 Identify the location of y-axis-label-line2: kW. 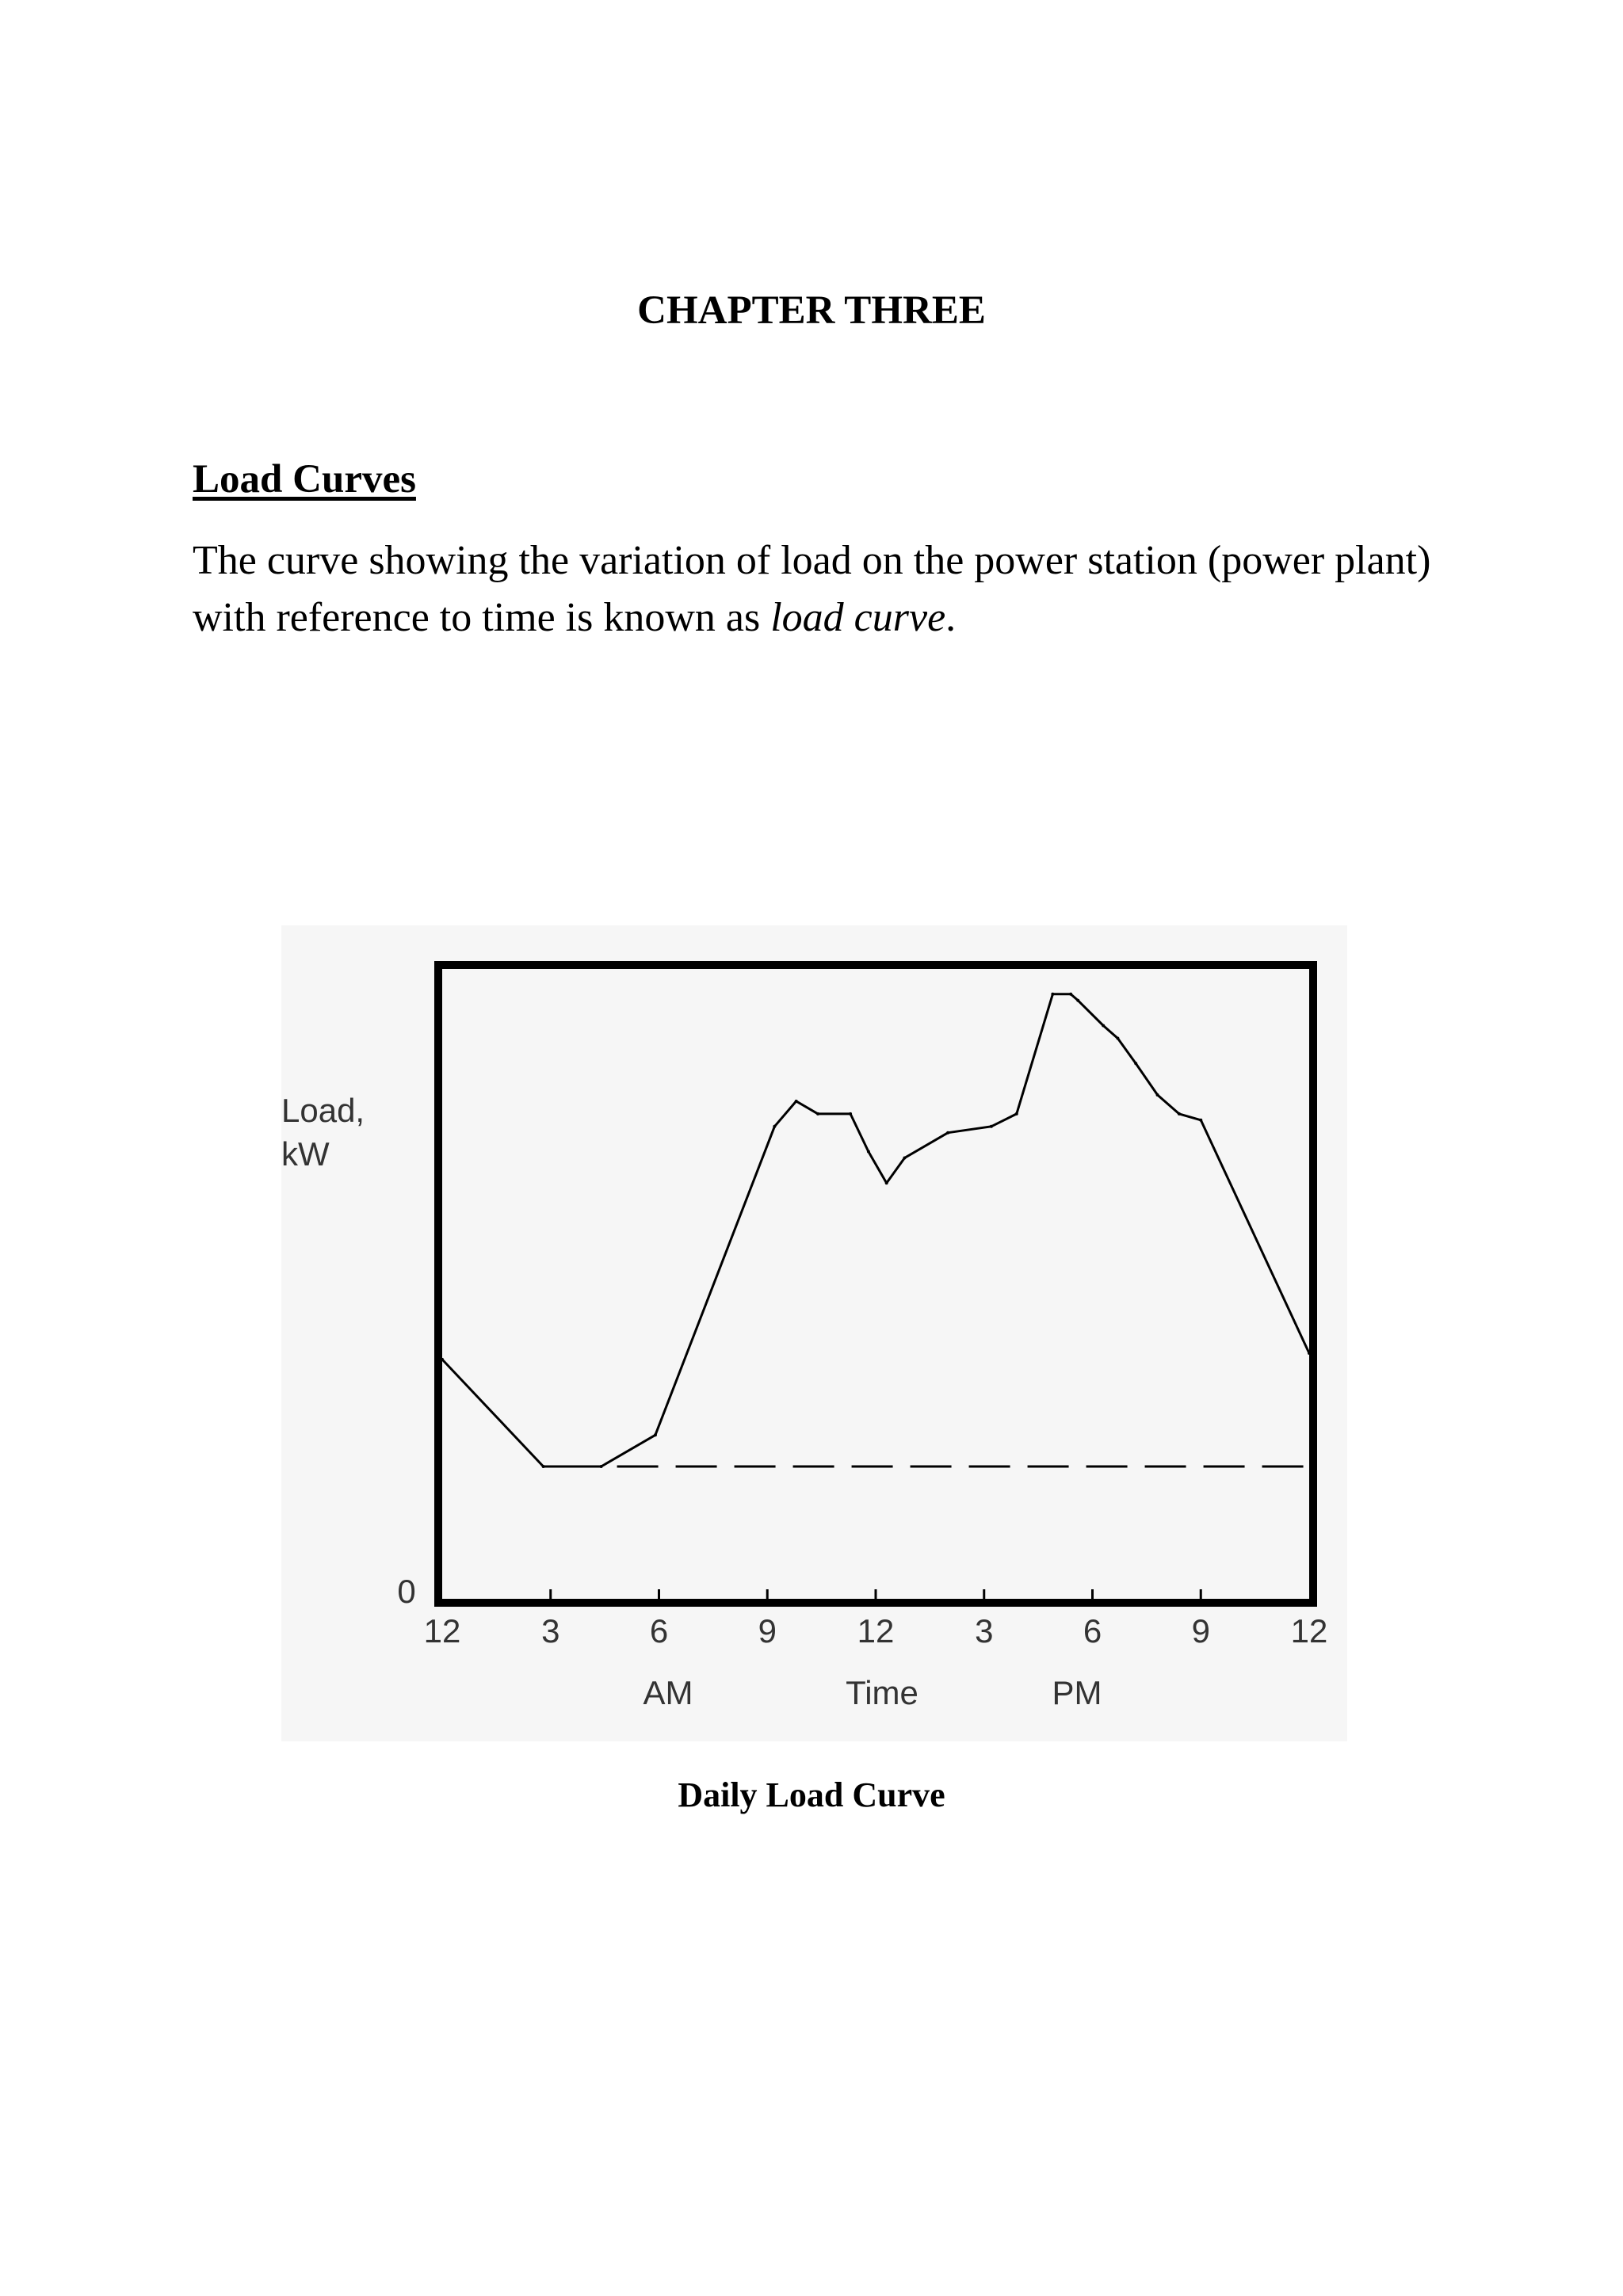
(305, 1154).